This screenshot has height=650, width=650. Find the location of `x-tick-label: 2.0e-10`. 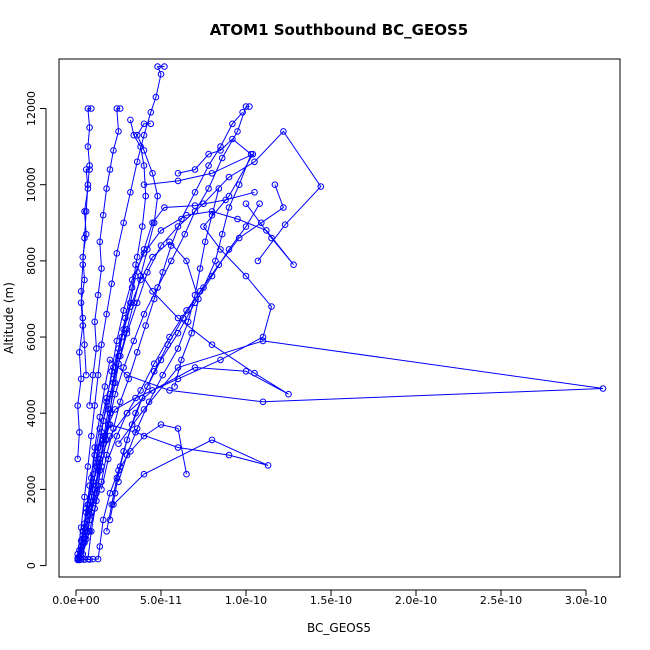

x-tick-label: 2.0e-10 is located at coordinates (416, 600).